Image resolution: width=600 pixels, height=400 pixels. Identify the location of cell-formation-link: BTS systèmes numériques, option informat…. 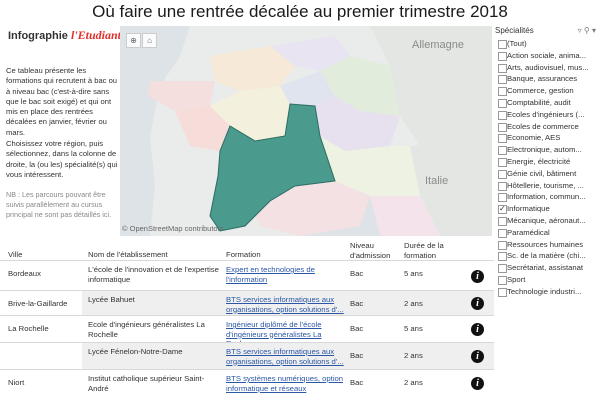
(285, 383).